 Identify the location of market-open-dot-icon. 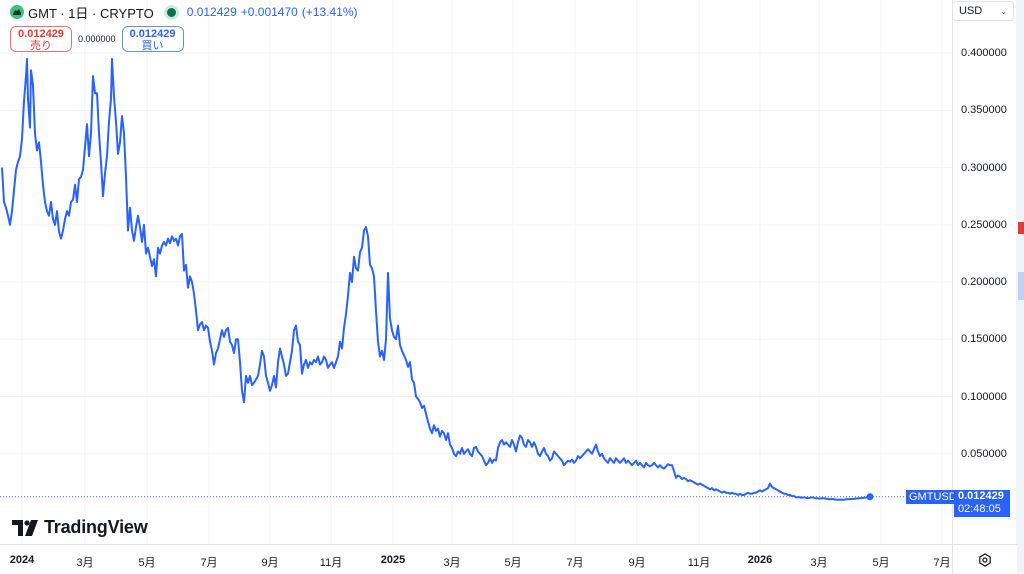
(171, 12).